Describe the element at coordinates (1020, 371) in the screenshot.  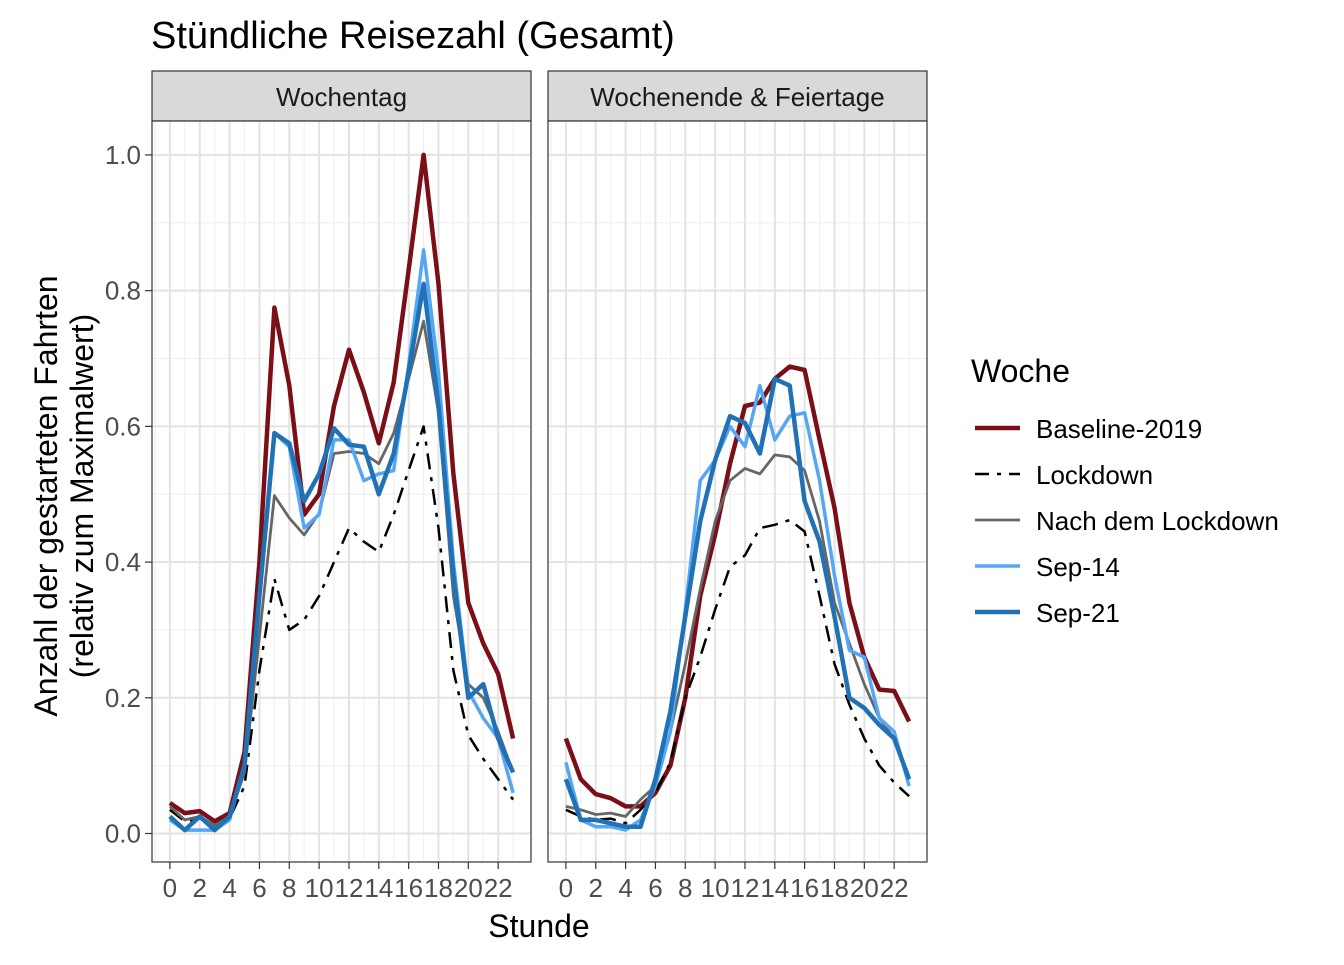
I see `legend-title: Woche` at that location.